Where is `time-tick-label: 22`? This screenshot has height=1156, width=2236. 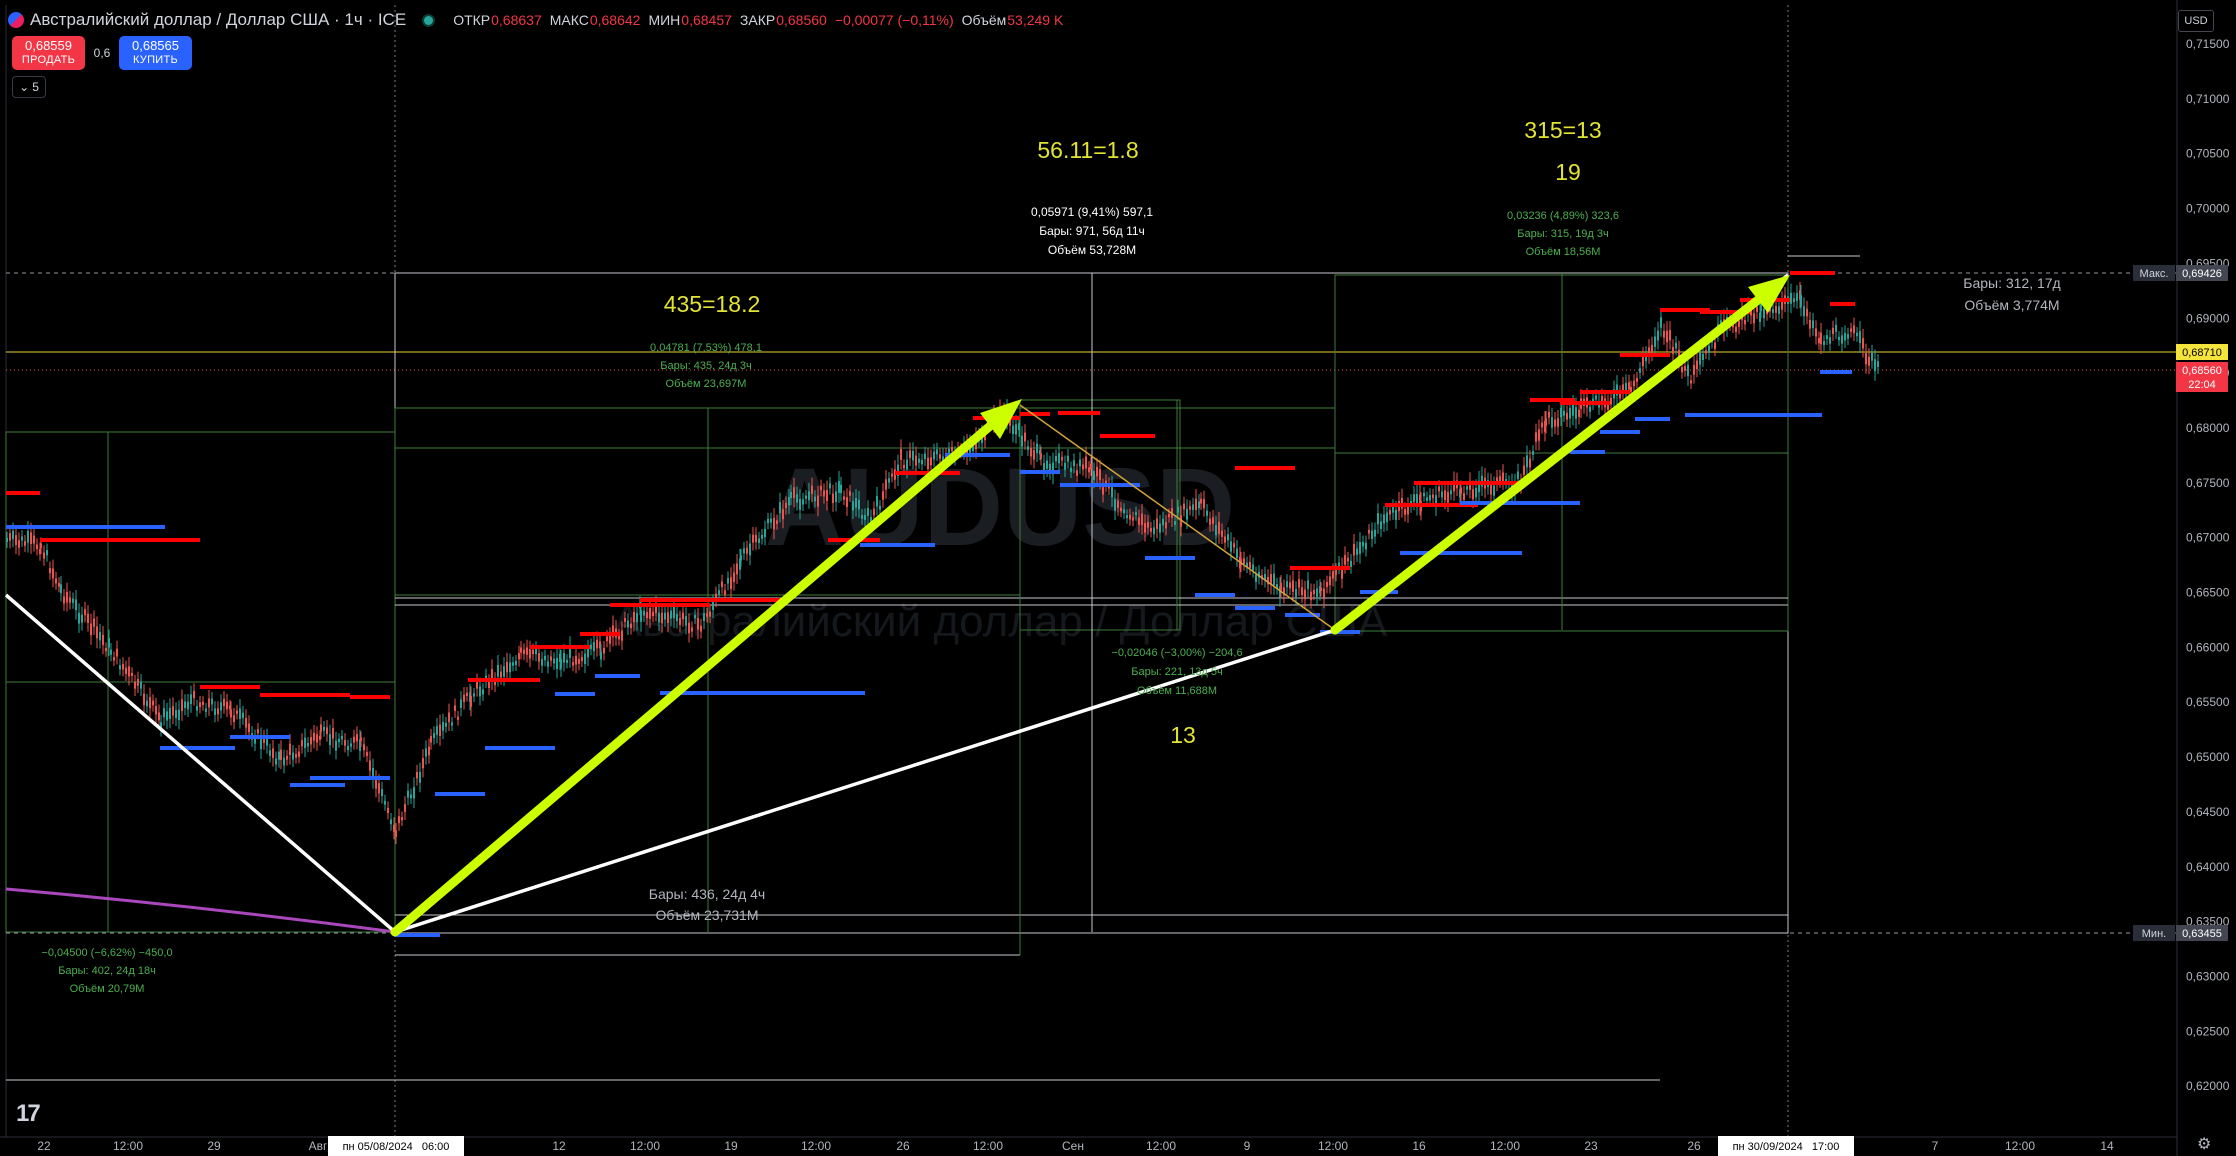
time-tick-label: 22 is located at coordinates (44, 1146).